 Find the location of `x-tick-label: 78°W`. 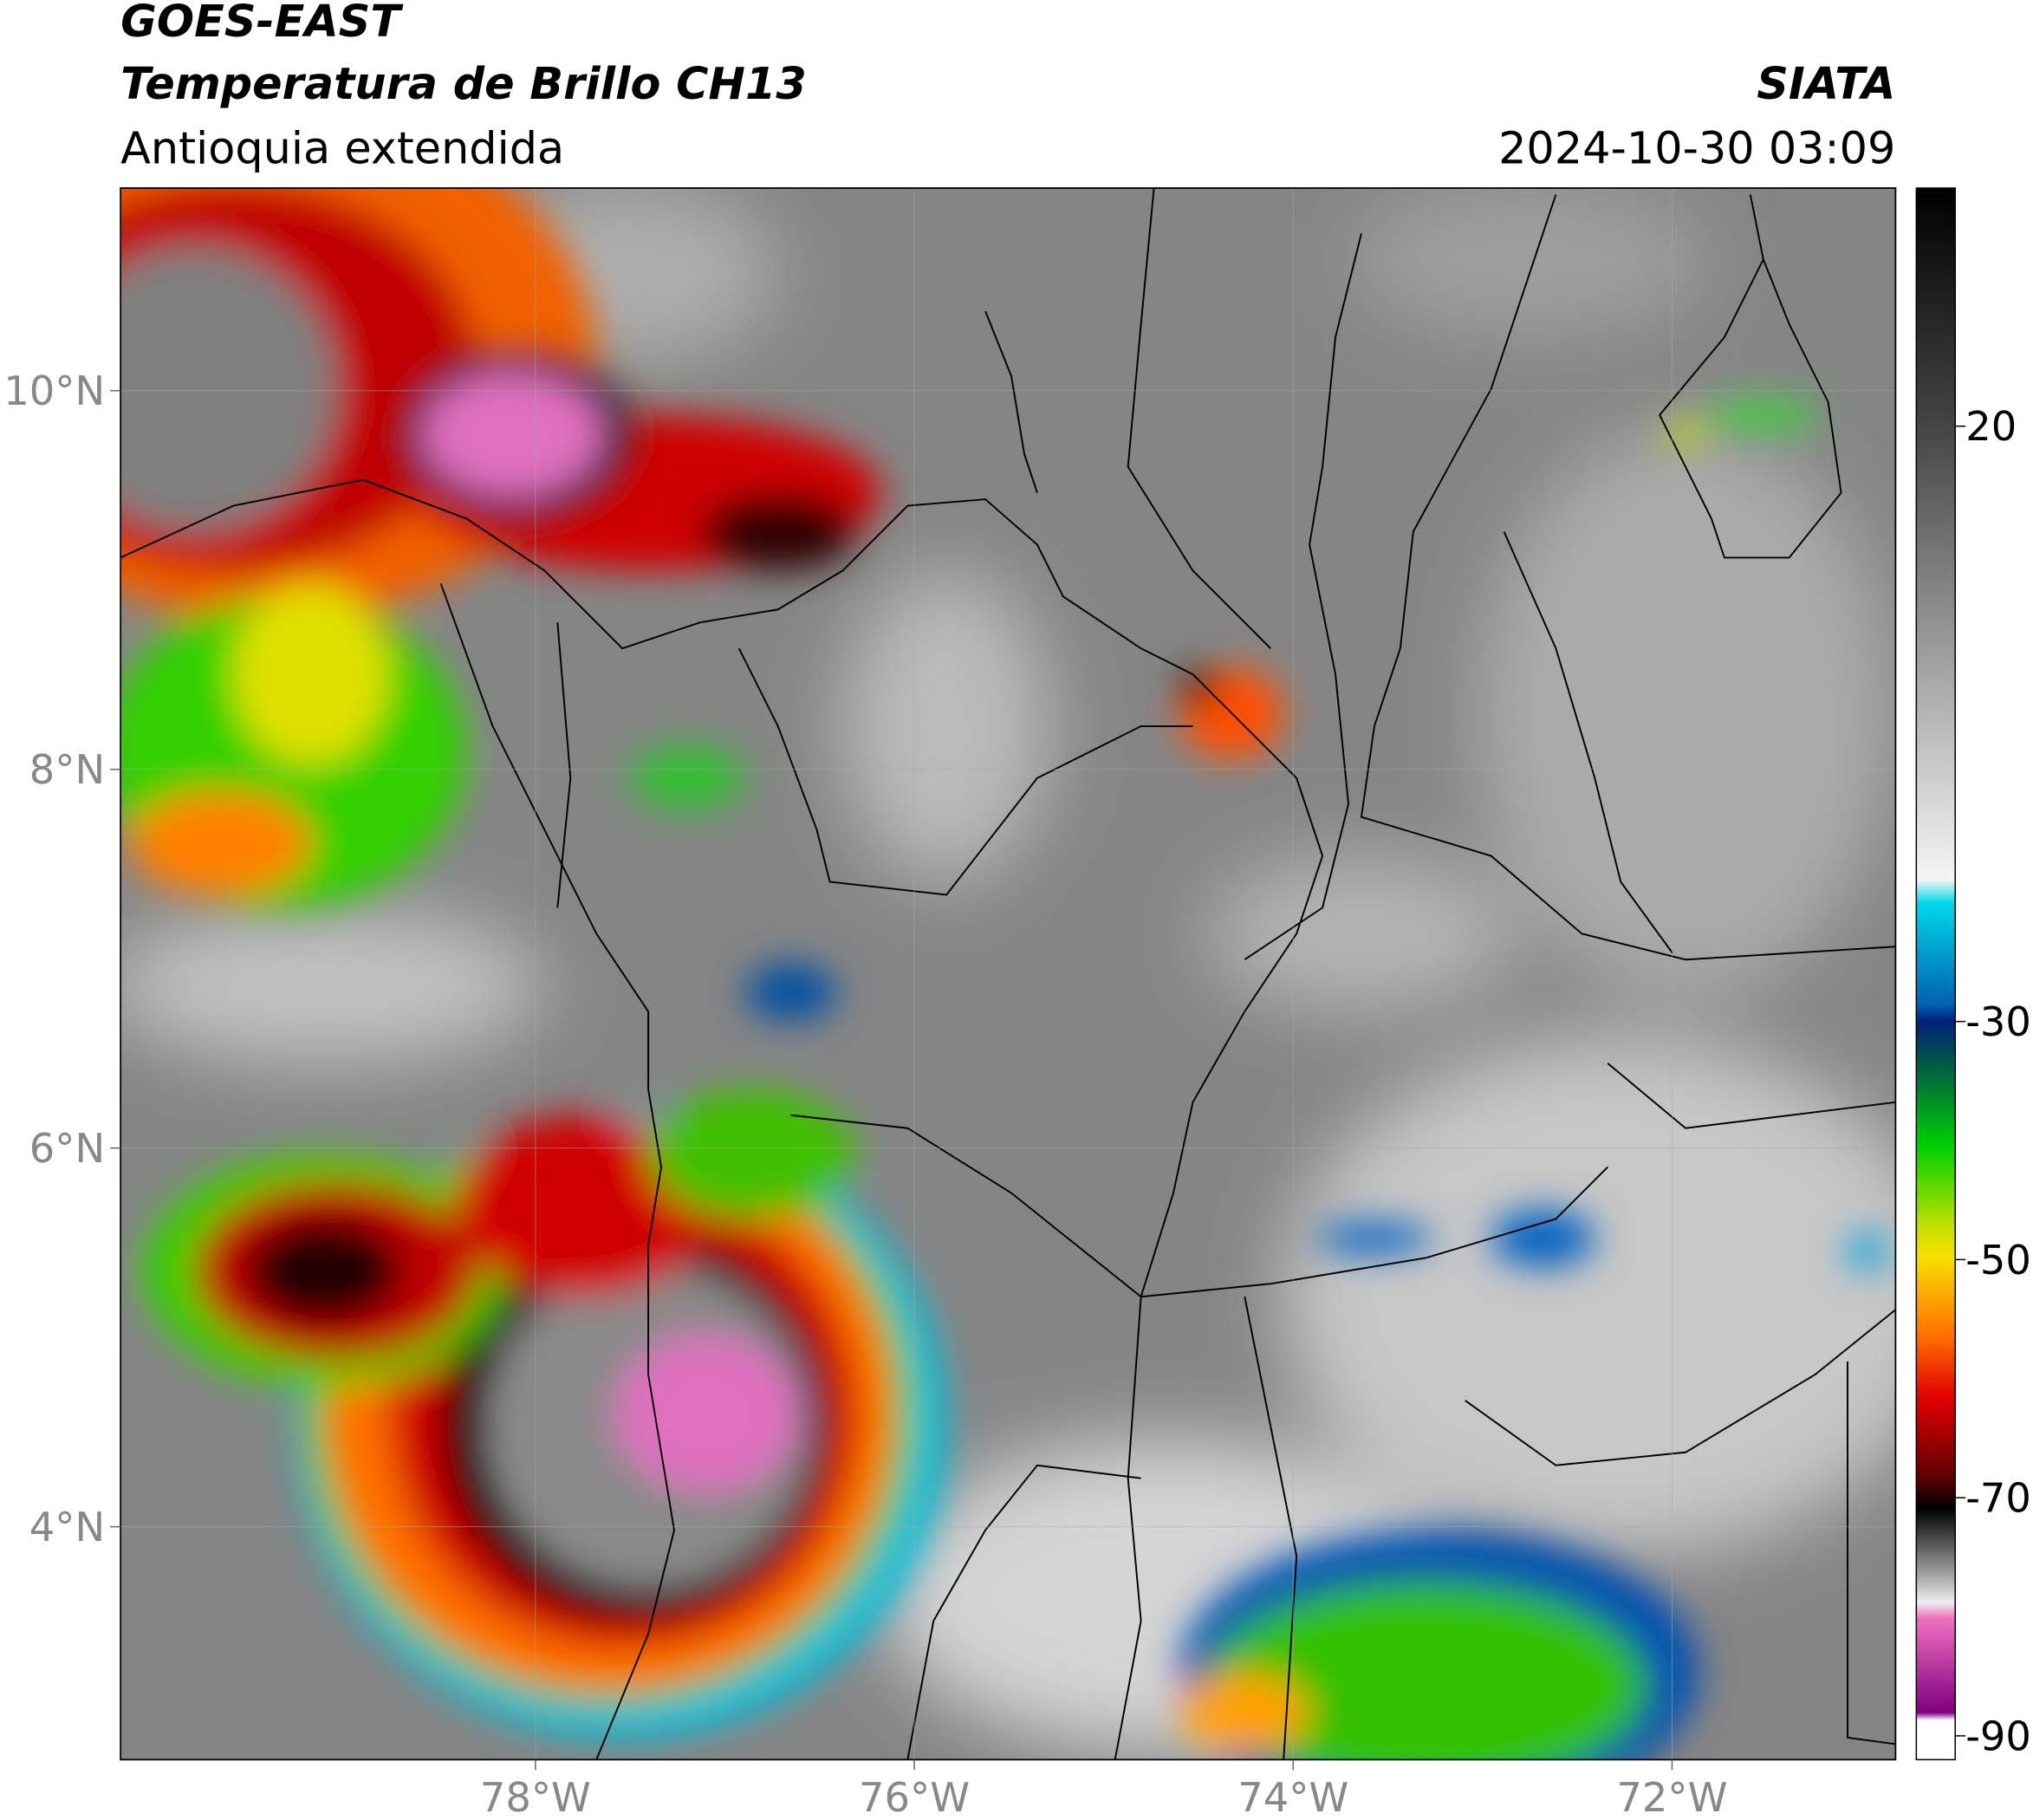

x-tick-label: 78°W is located at coordinates (535, 1797).